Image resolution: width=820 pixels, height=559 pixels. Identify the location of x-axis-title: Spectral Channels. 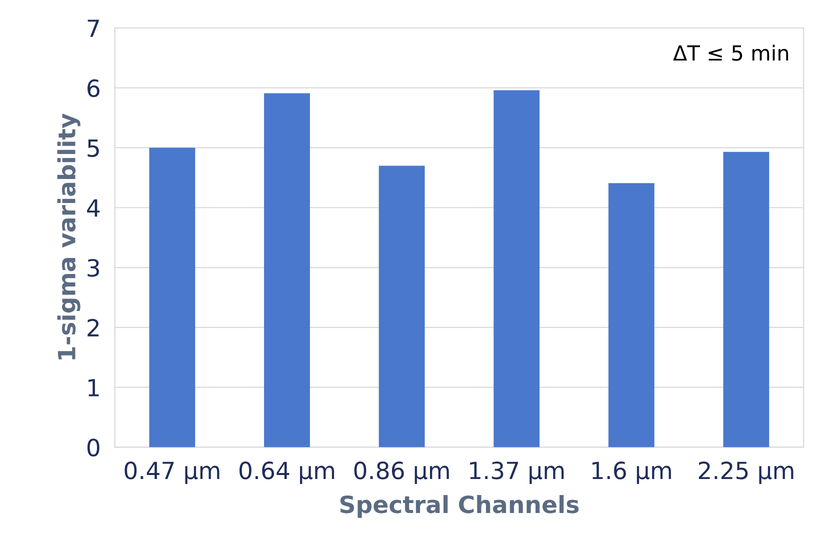
(459, 506).